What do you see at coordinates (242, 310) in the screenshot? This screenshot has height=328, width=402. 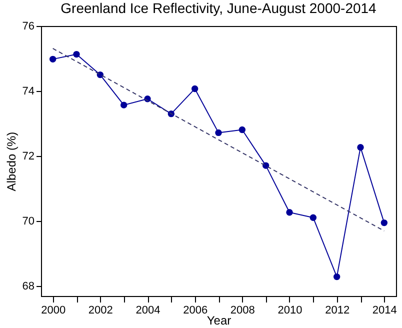 I see `x-tick-label: 2008` at bounding box center [242, 310].